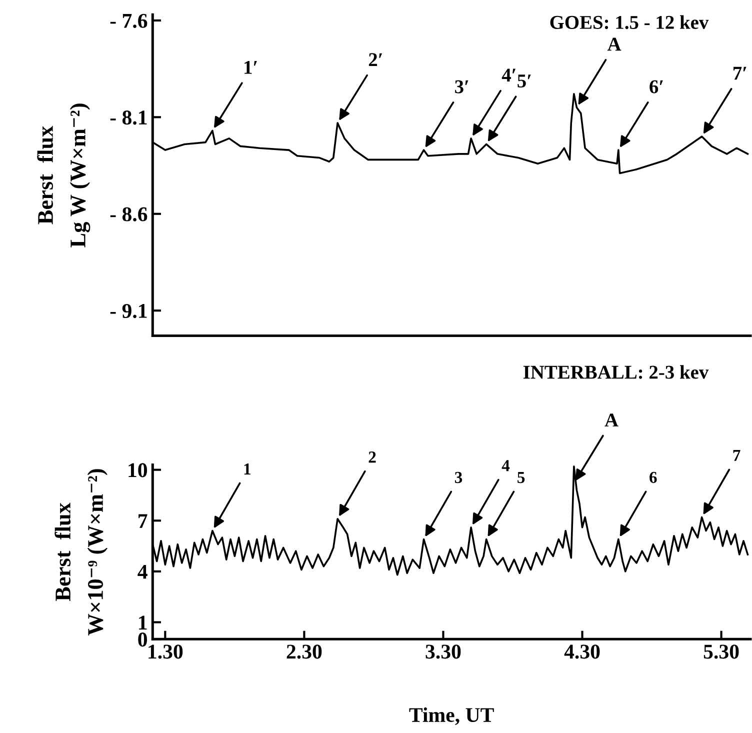  I want to click on annotation: 2, so click(372, 457).